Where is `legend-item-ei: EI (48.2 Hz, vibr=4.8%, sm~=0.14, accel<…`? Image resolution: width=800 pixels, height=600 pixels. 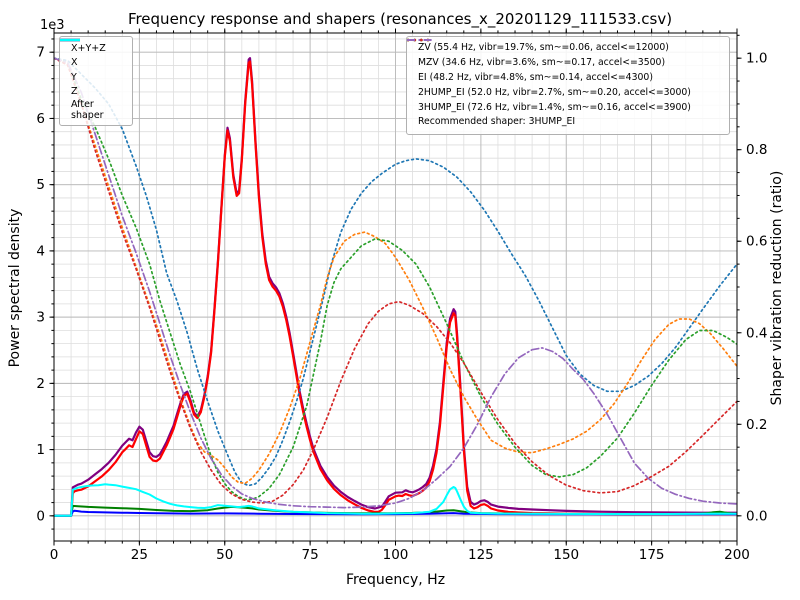
legend-item-ei: EI (48.2 Hz, vibr=4.8%, sm~=0.14, accel<… is located at coordinates (565, 62).